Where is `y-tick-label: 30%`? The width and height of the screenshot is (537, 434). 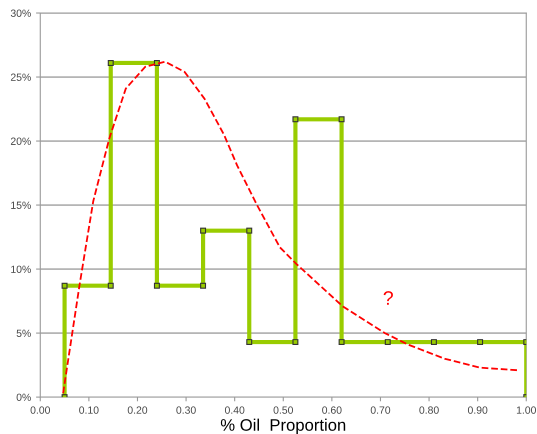 y-tick-label: 30% is located at coordinates (20, 13).